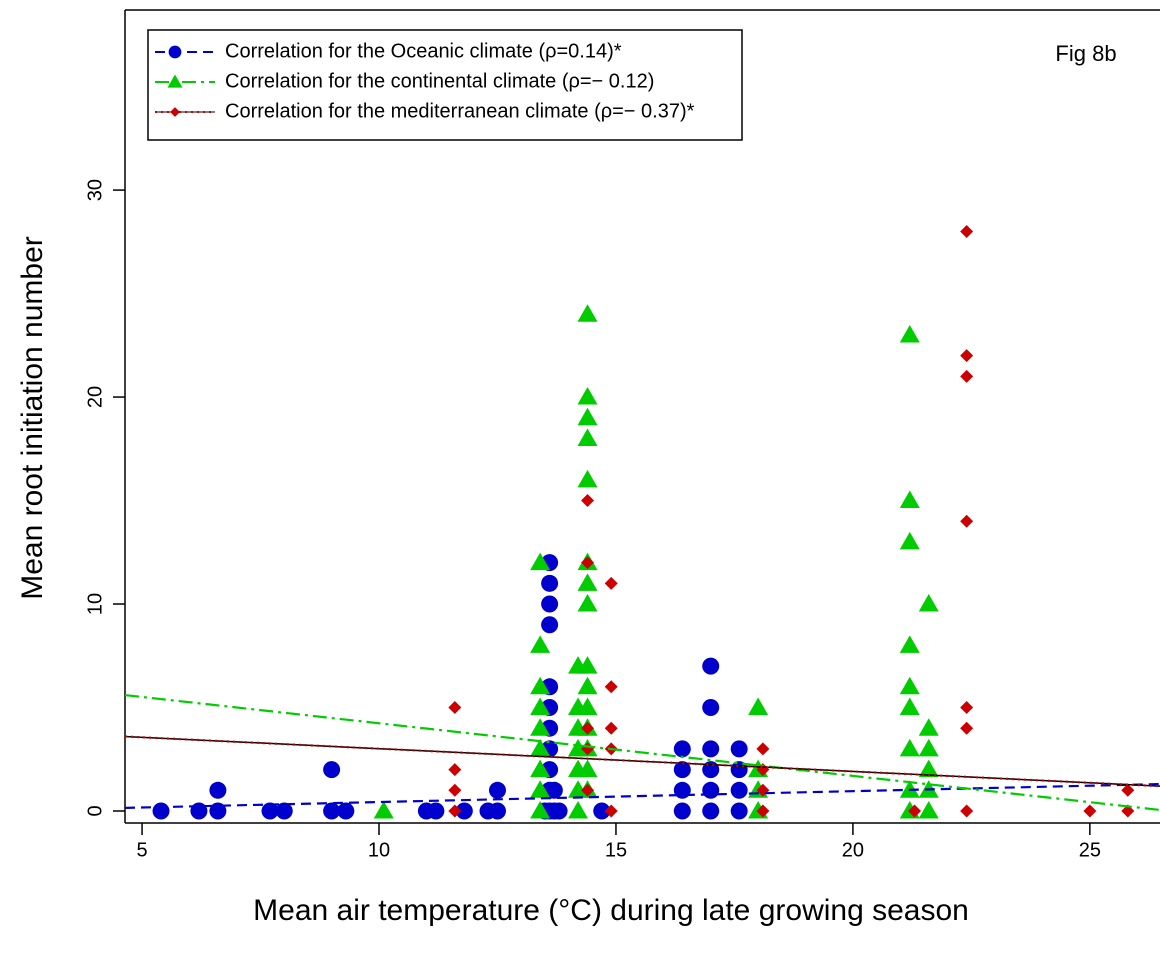  What do you see at coordinates (95, 810) in the screenshot?
I see `y-tick-label: 0` at bounding box center [95, 810].